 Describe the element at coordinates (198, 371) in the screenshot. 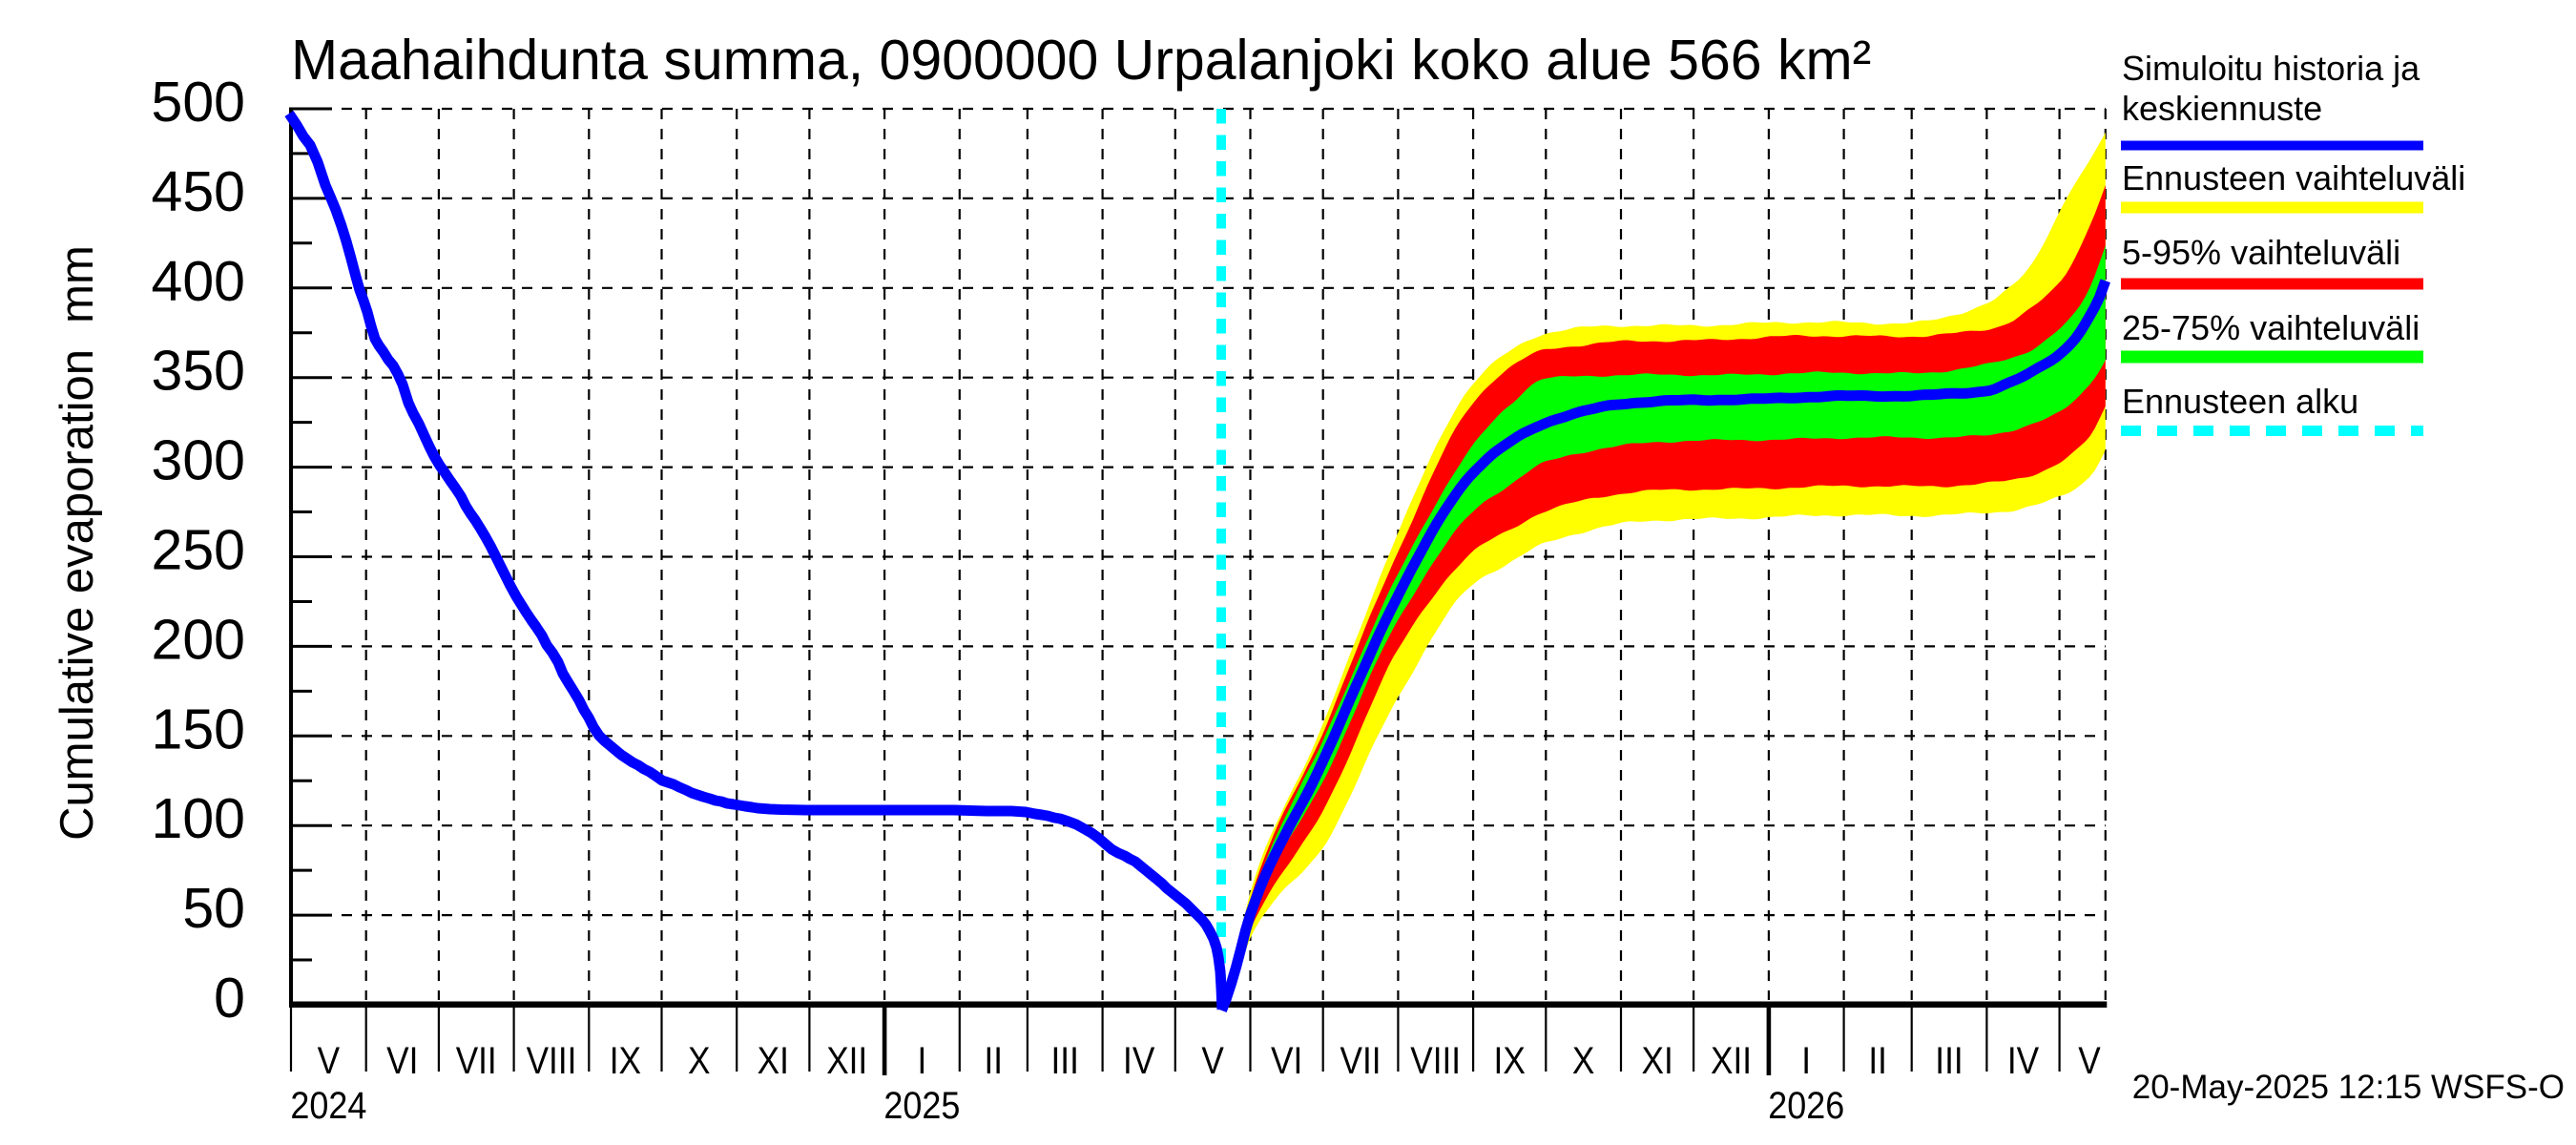

I see `svg-text: 350` at that location.